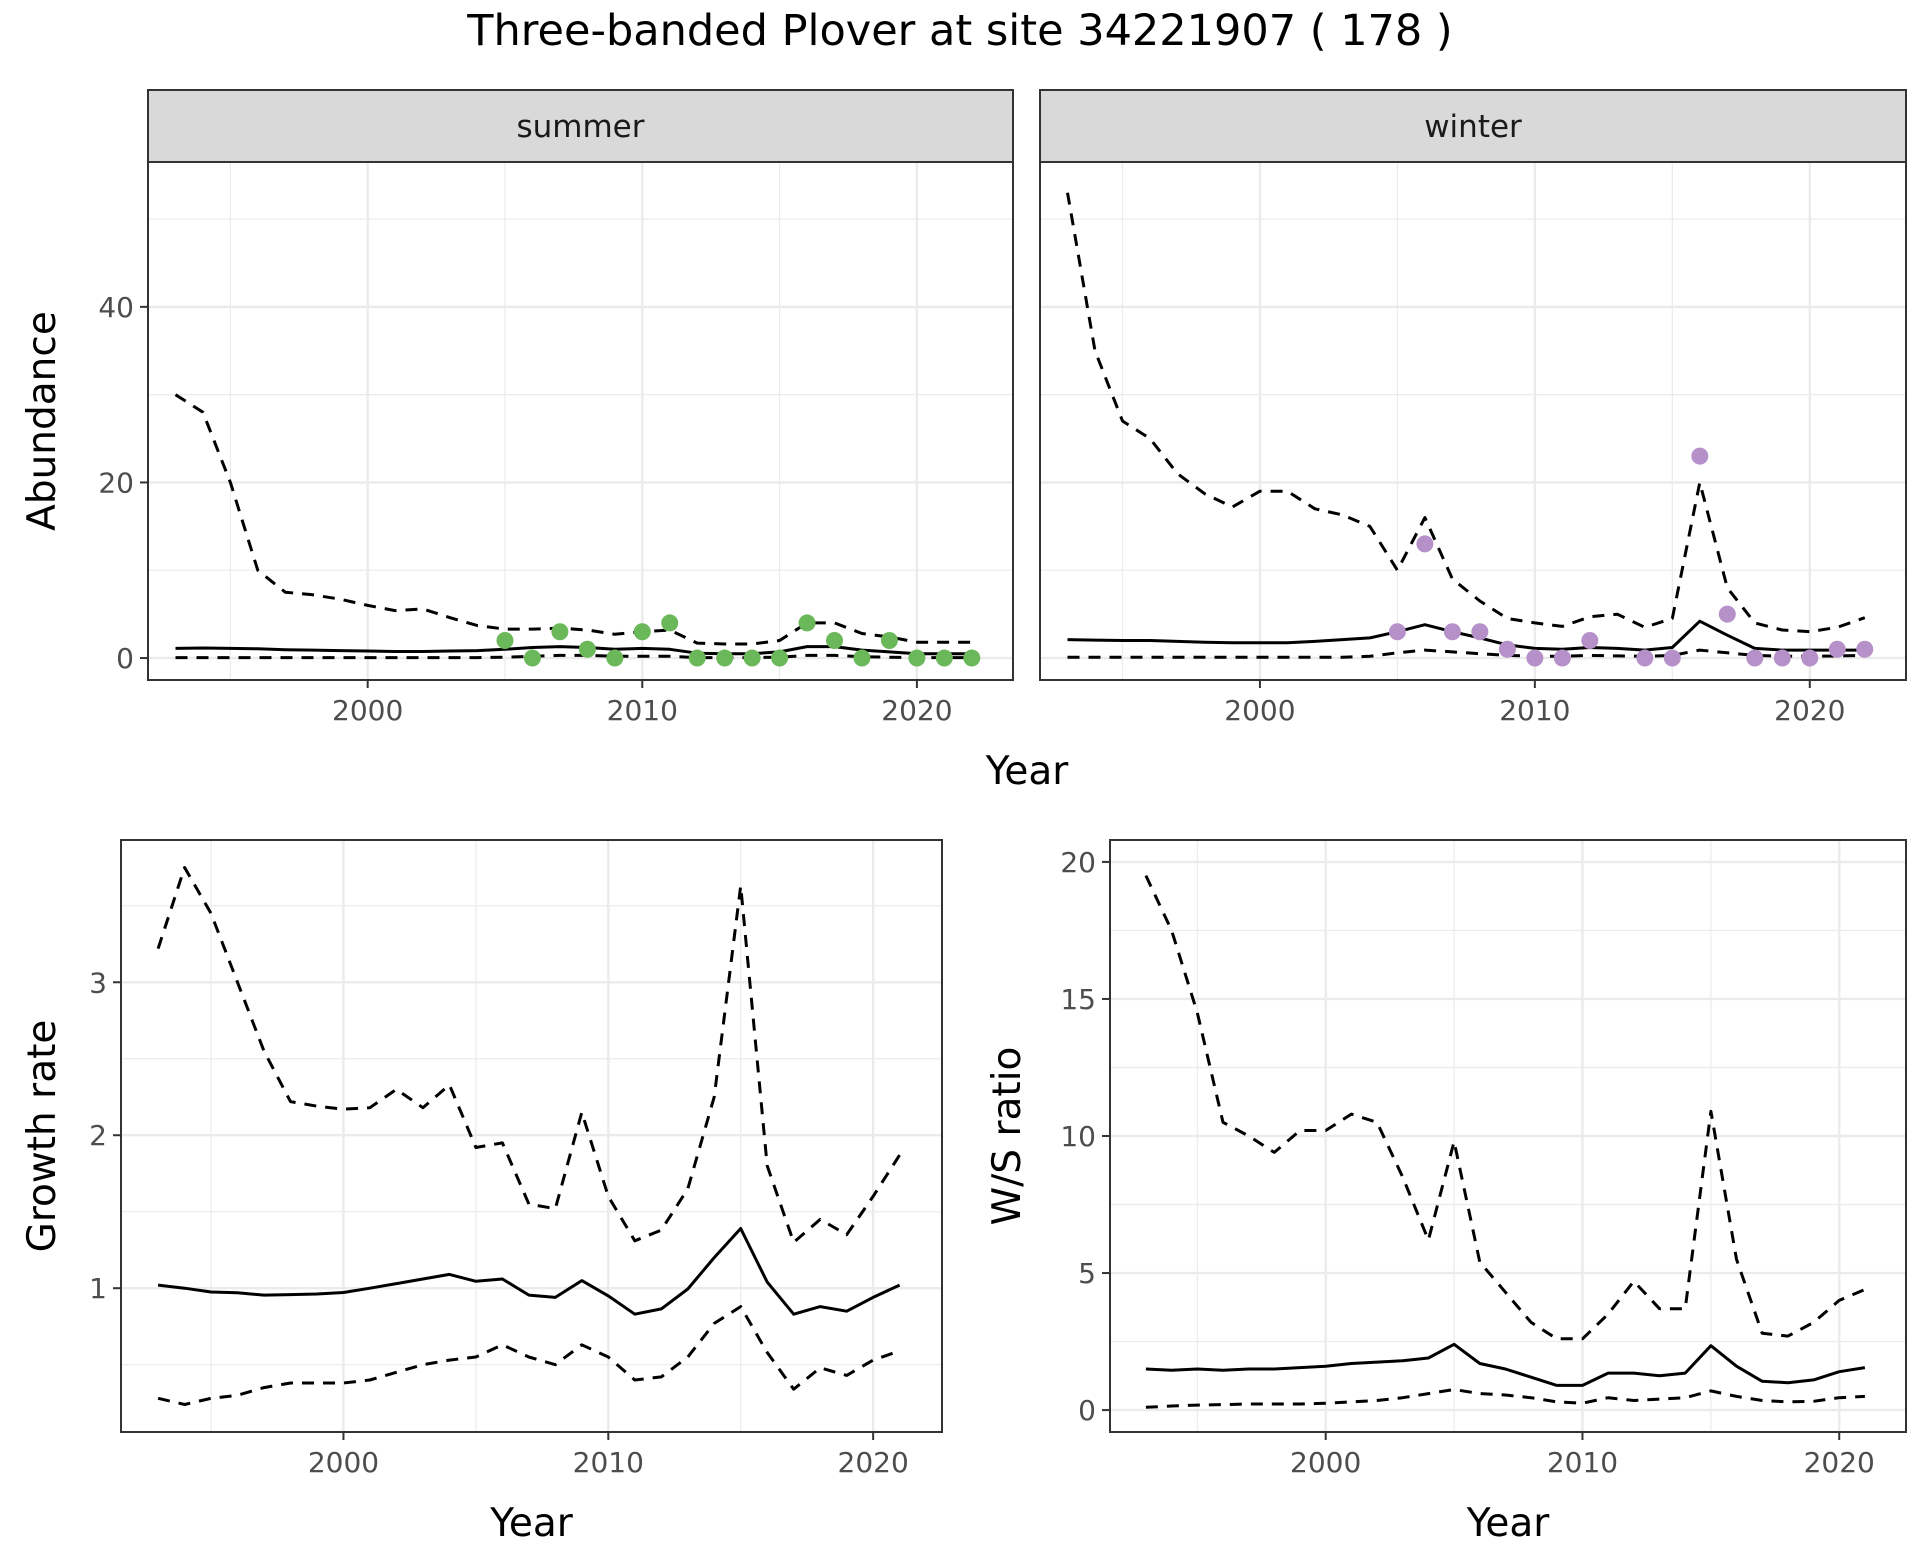 This screenshot has height=1560, width=1920. What do you see at coordinates (1007, 1136) in the screenshot?
I see `y-axis-title: W/S ratio` at bounding box center [1007, 1136].